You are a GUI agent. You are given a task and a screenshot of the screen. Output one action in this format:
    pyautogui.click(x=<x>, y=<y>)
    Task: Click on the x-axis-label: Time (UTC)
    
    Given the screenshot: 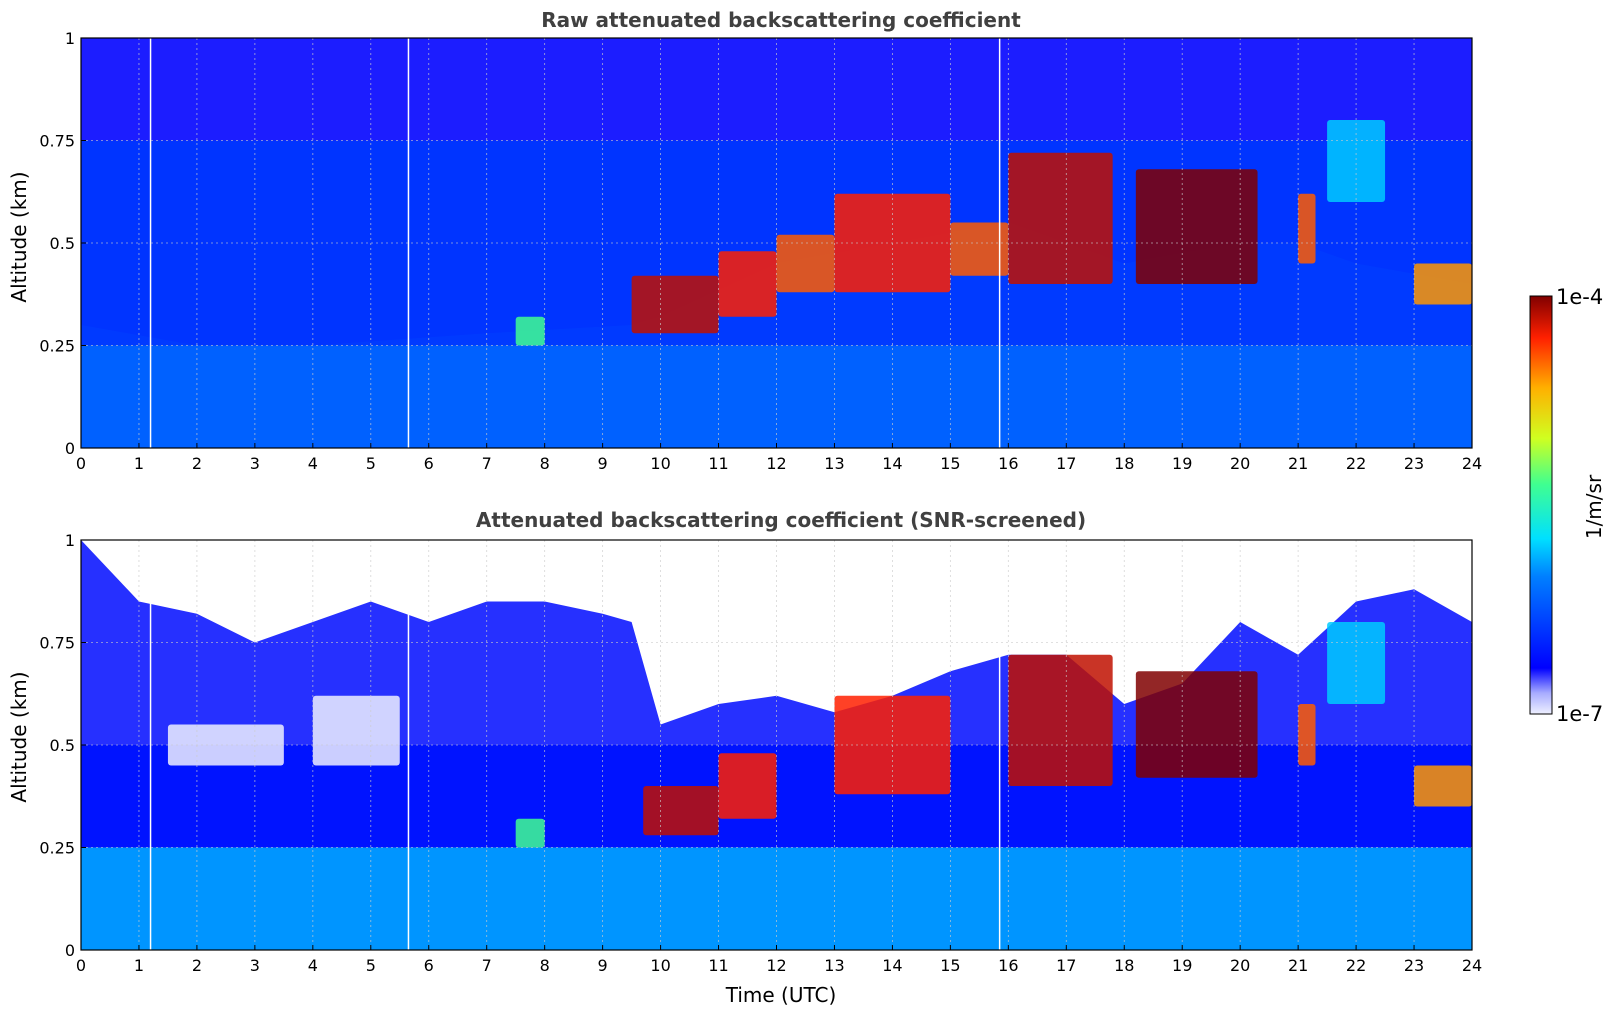 What is the action you would take?
    pyautogui.click(x=781, y=995)
    